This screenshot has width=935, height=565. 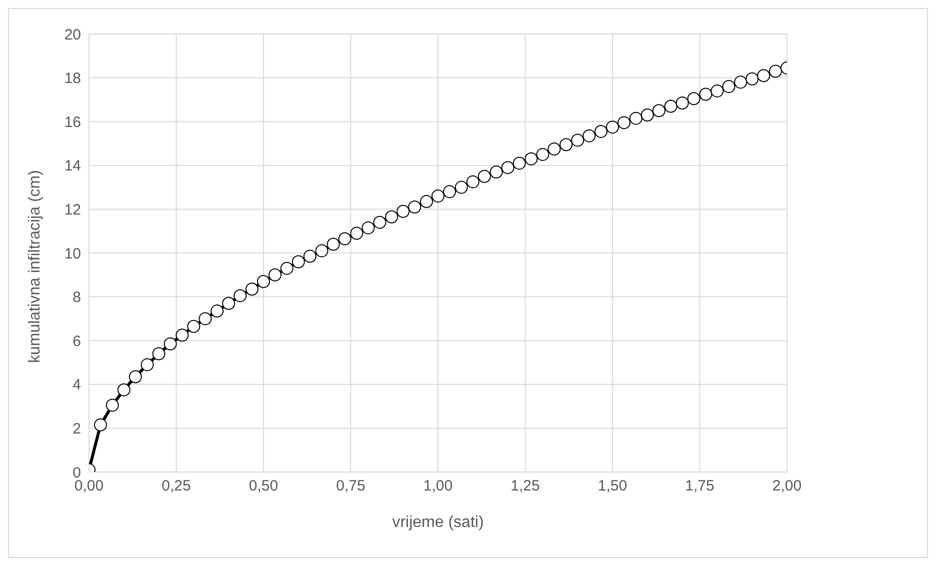 What do you see at coordinates (72, 35) in the screenshot?
I see `y-tick-label: 20` at bounding box center [72, 35].